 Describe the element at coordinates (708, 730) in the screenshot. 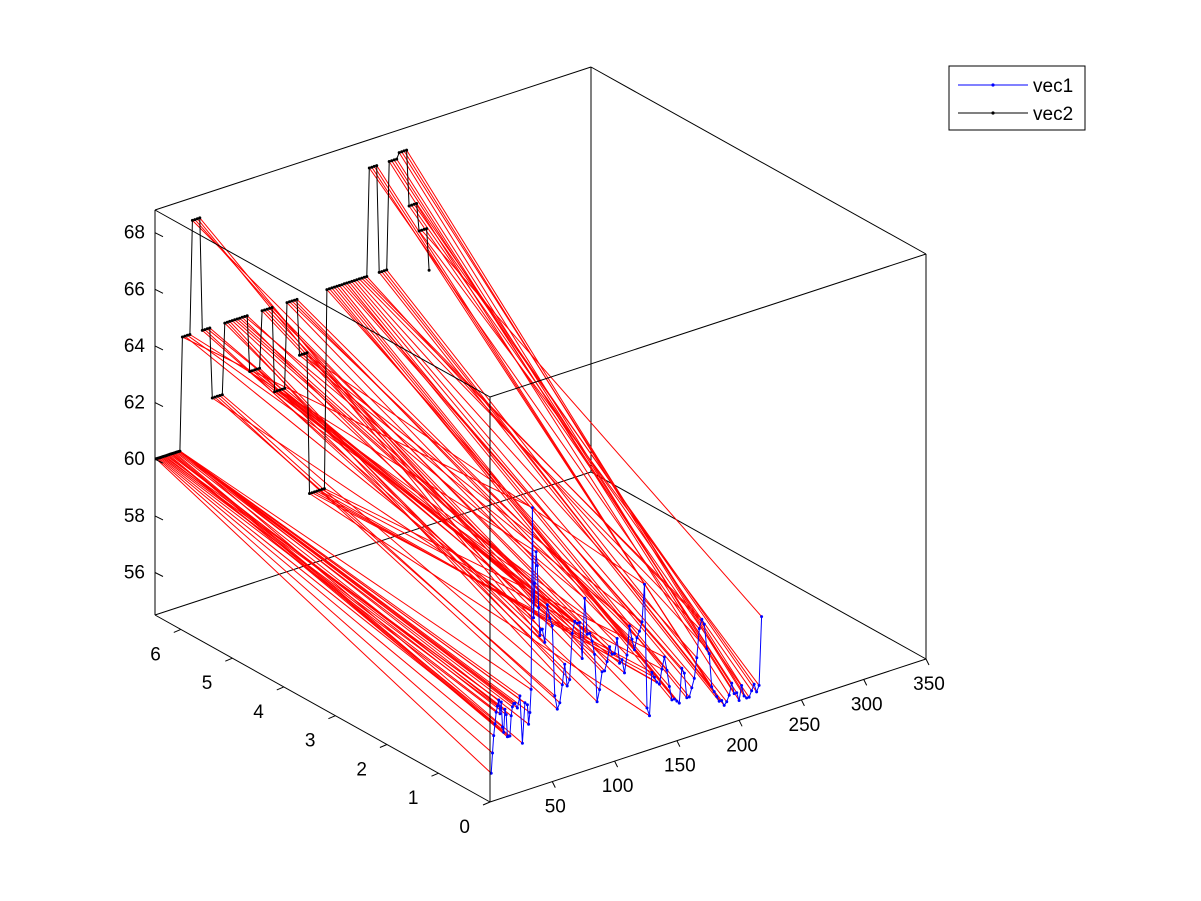

I see `box-edge-x-axis` at that location.